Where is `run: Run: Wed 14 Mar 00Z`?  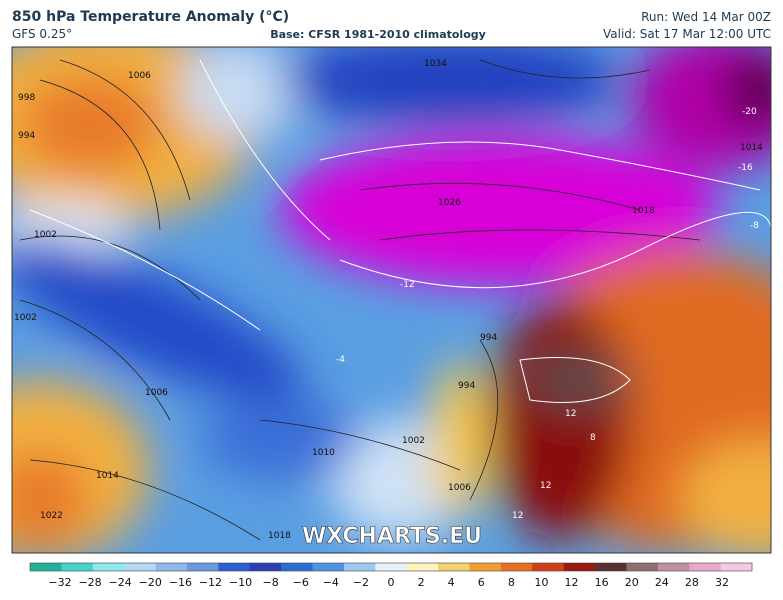 run: Run: Wed 14 Mar 00Z is located at coordinates (706, 17).